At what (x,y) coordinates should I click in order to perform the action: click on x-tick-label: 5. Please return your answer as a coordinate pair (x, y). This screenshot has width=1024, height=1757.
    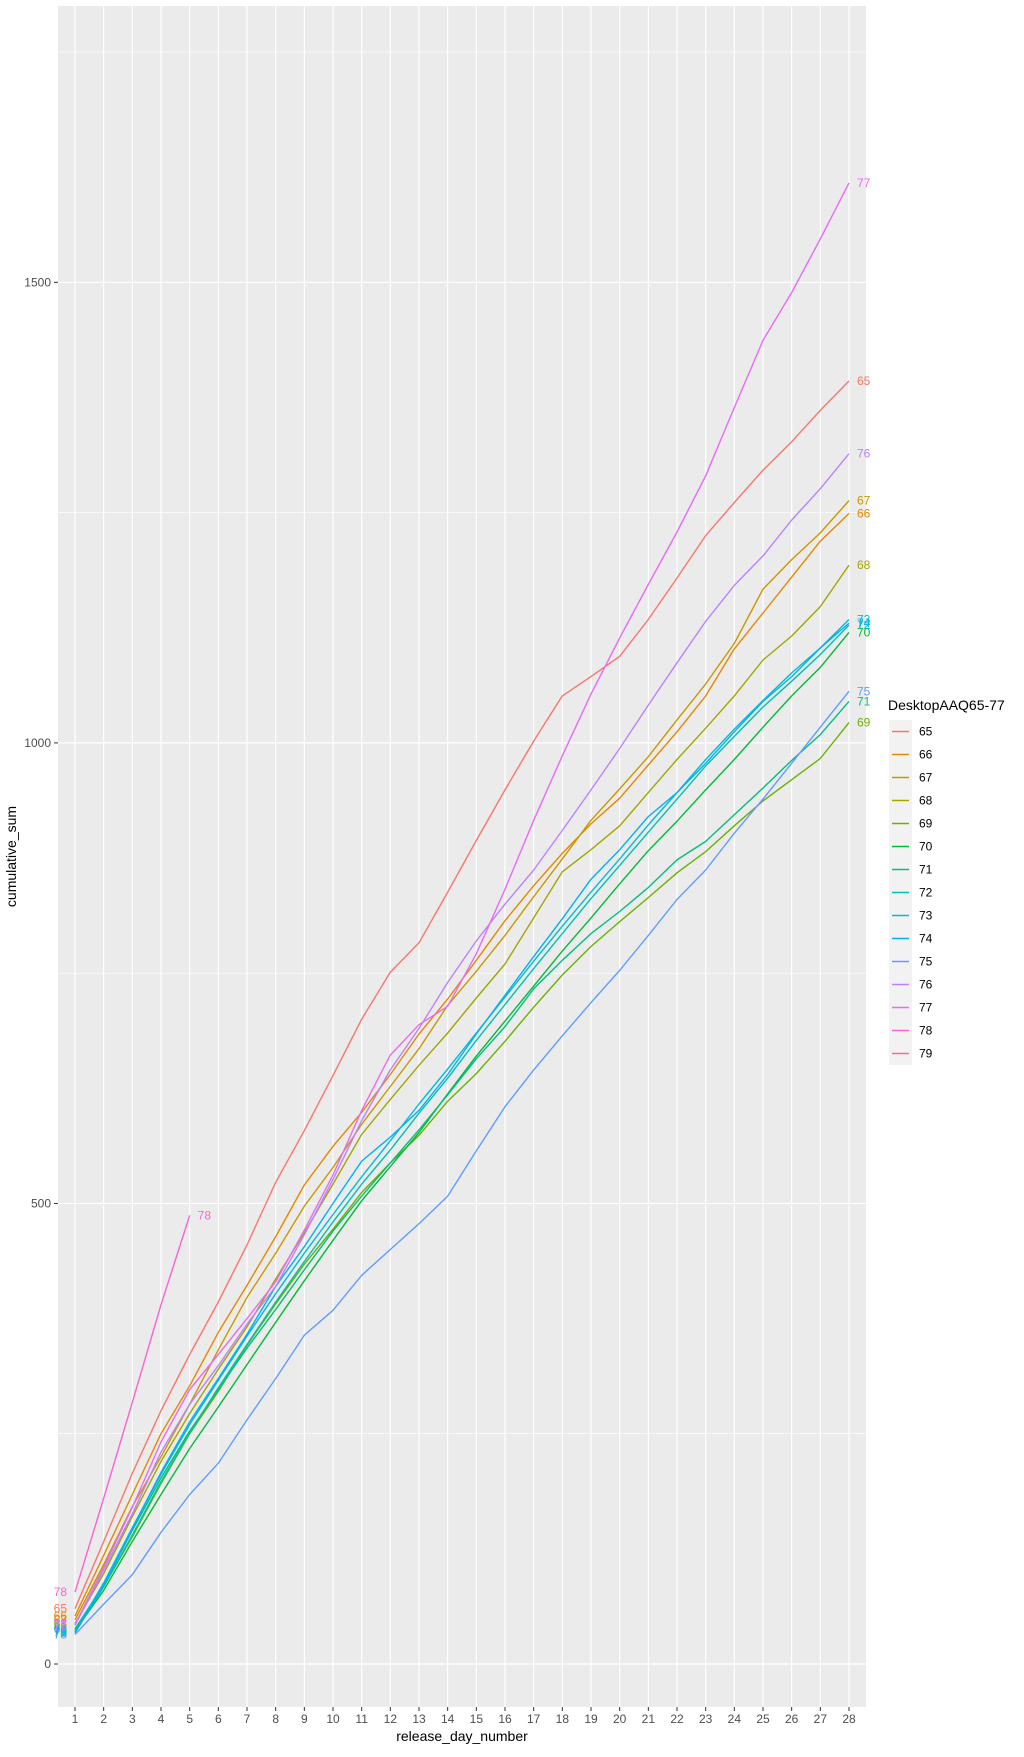
    Looking at the image, I should click on (189, 1719).